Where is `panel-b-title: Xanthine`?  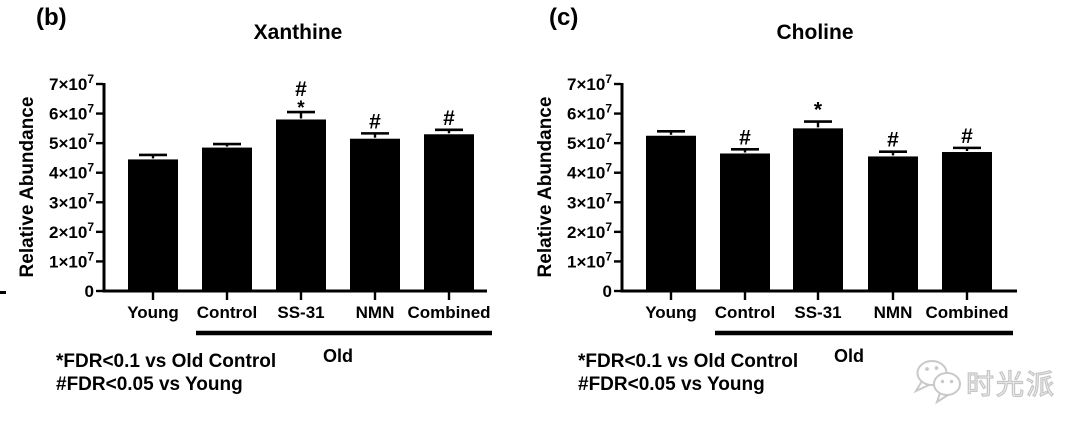 panel-b-title: Xanthine is located at coordinates (298, 32).